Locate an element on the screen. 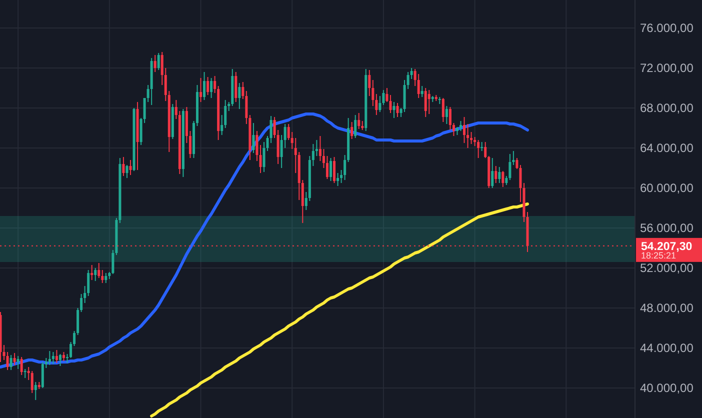 This screenshot has width=702, height=418. ref-line-label: 54.207,30 is located at coordinates (666, 246).